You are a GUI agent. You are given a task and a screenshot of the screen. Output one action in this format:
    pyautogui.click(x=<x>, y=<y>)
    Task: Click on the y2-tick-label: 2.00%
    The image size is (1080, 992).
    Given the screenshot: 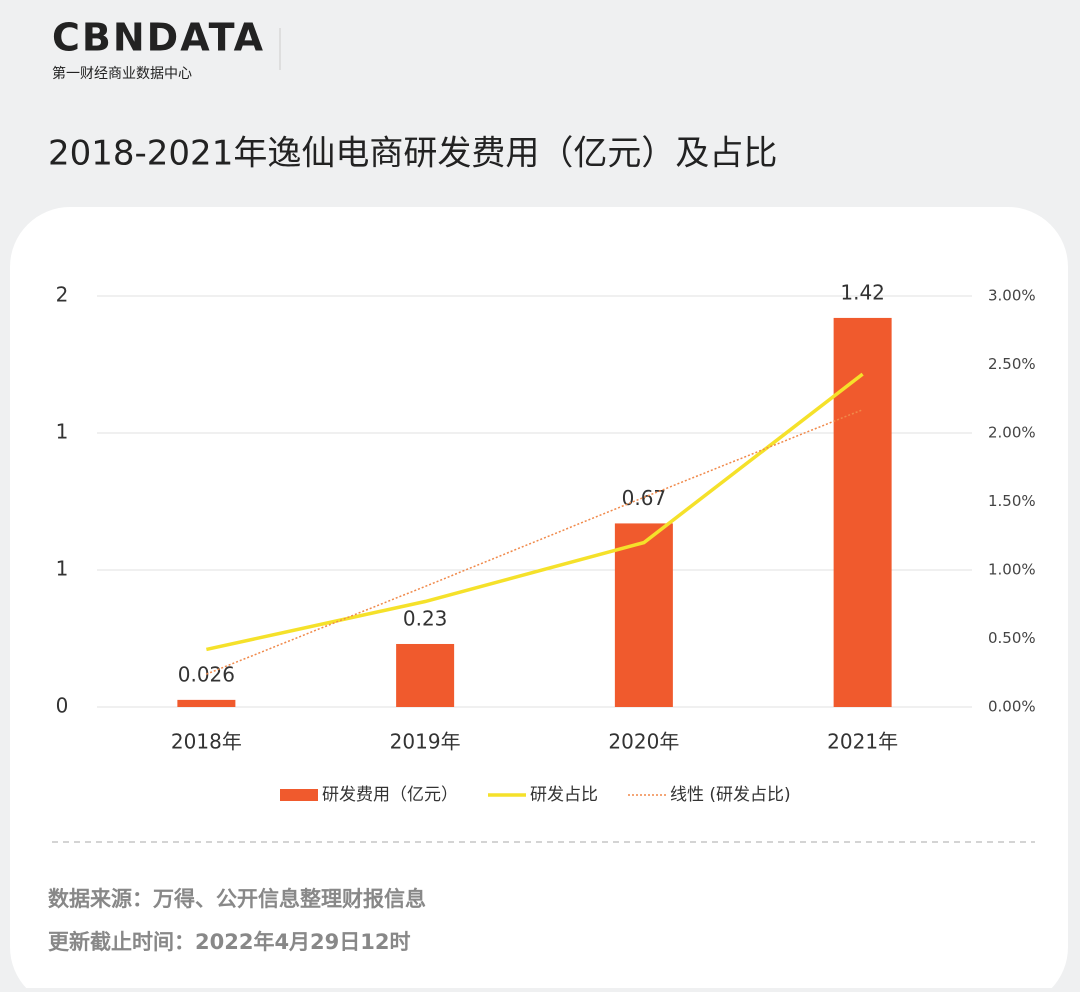 What is the action you would take?
    pyautogui.click(x=1012, y=433)
    